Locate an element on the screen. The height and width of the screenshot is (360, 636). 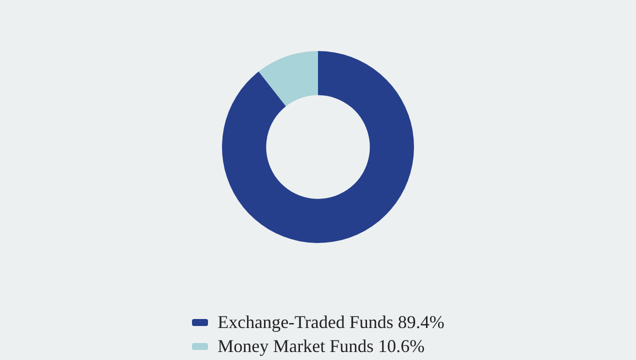
legend-label: Exchange-Traded Funds 89.4% is located at coordinates (331, 322).